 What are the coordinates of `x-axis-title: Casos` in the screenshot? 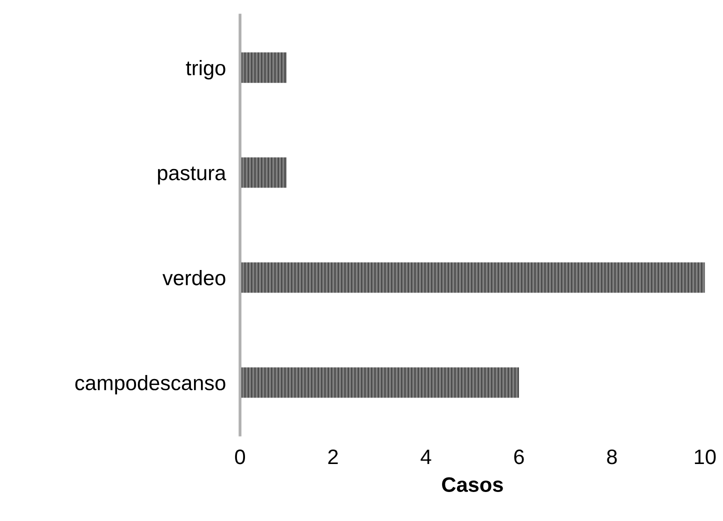 It's located at (472, 484).